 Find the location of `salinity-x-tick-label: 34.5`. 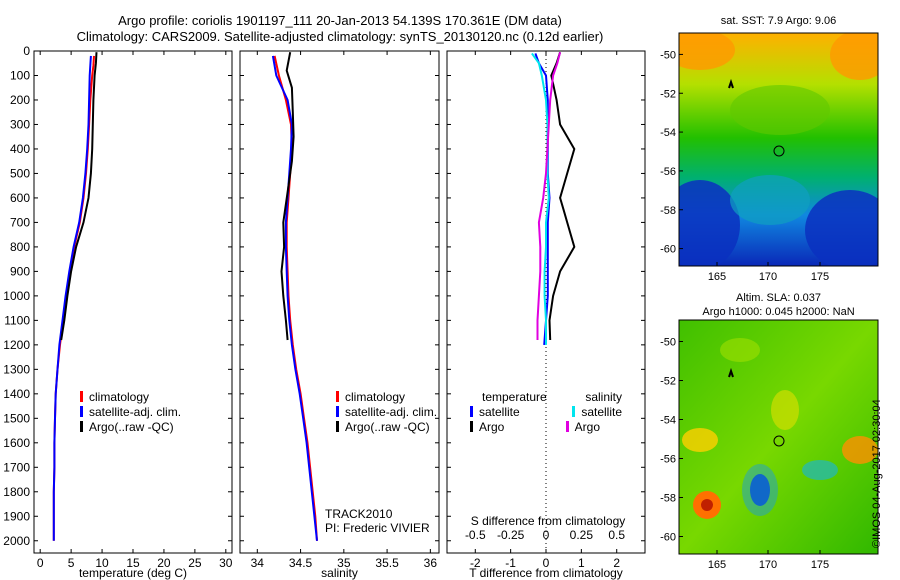

salinity-x-tick-label: 34.5 is located at coordinates (301, 563).